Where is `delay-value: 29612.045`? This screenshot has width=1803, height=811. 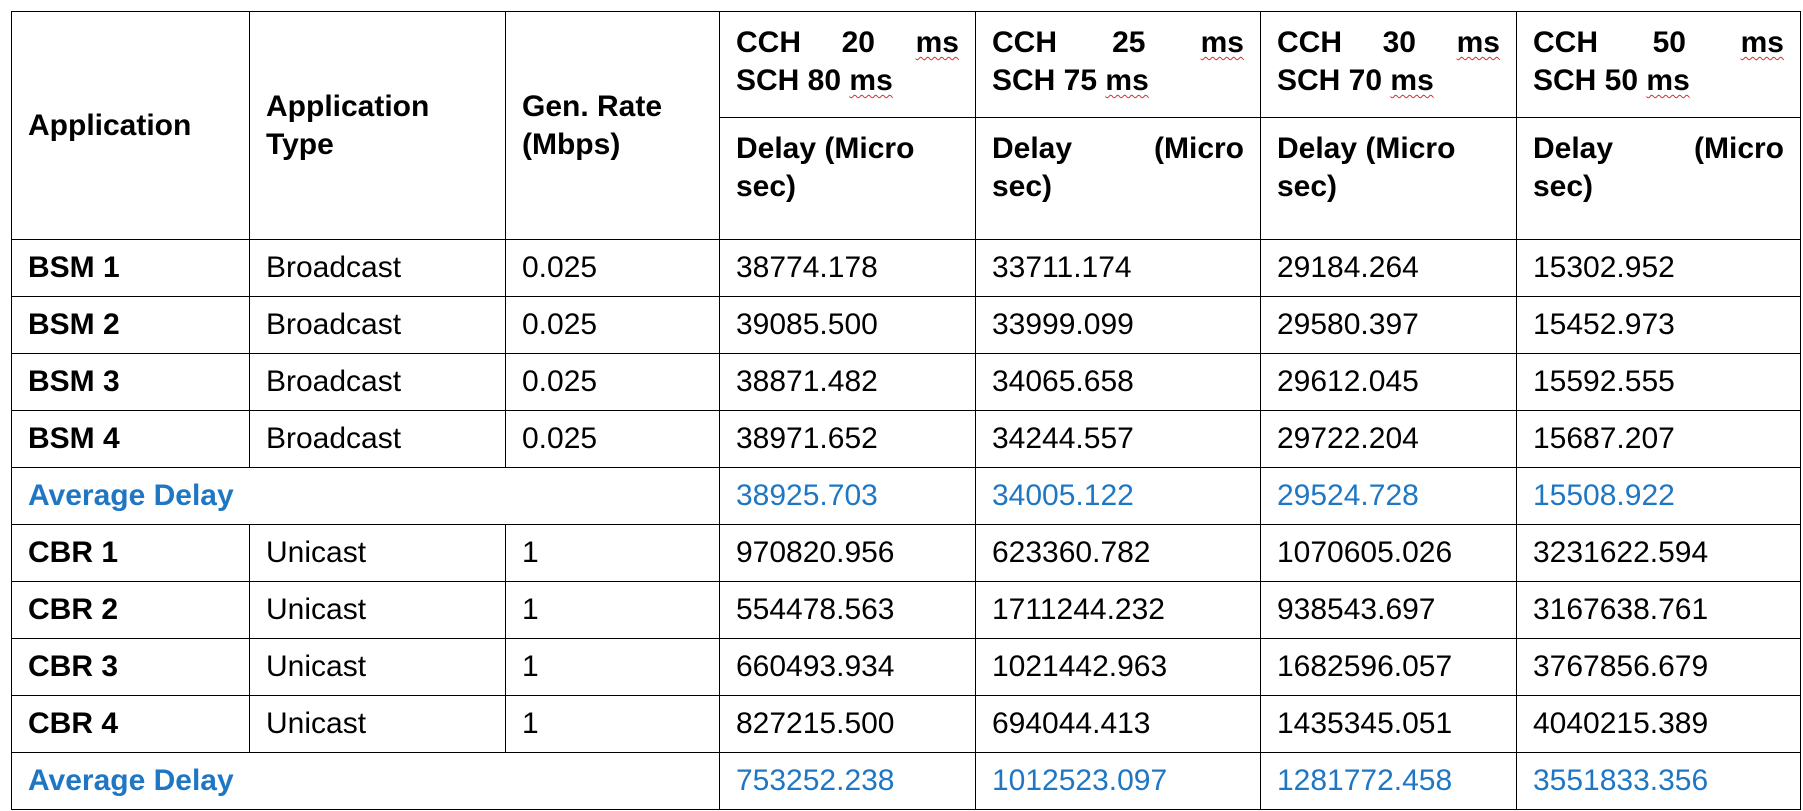
delay-value: 29612.045 is located at coordinates (1388, 382).